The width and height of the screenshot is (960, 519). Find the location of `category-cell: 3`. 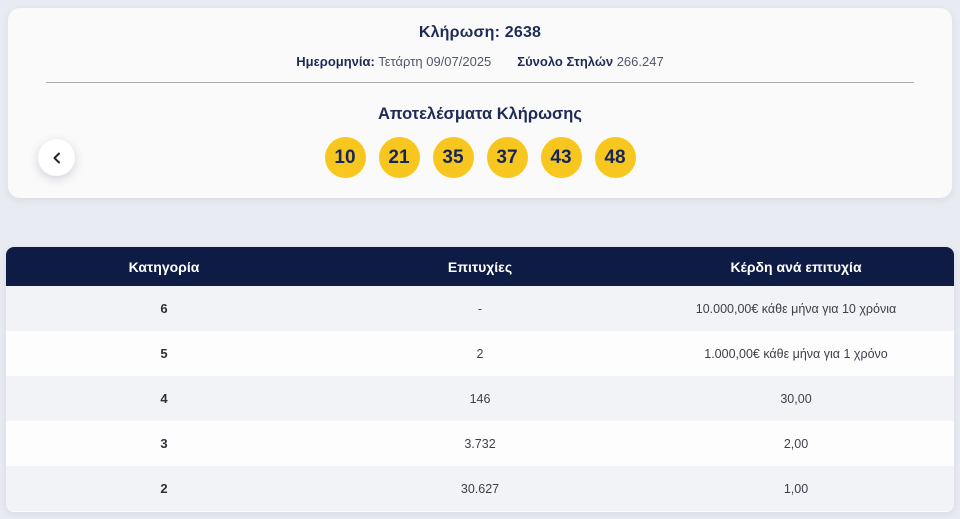

category-cell: 3 is located at coordinates (164, 443).